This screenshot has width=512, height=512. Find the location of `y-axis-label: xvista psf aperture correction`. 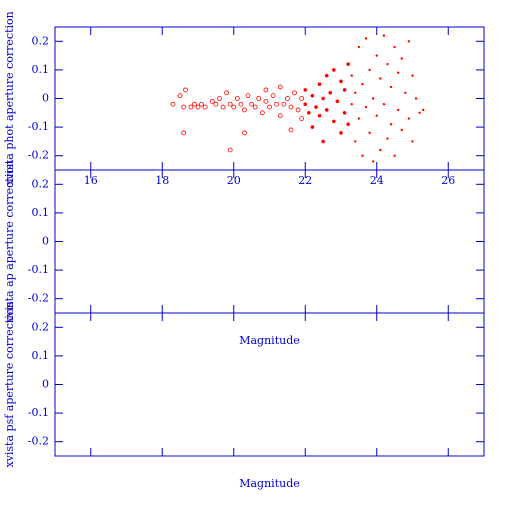

y-axis-label: xvista psf aperture correction is located at coordinates (9, 384).